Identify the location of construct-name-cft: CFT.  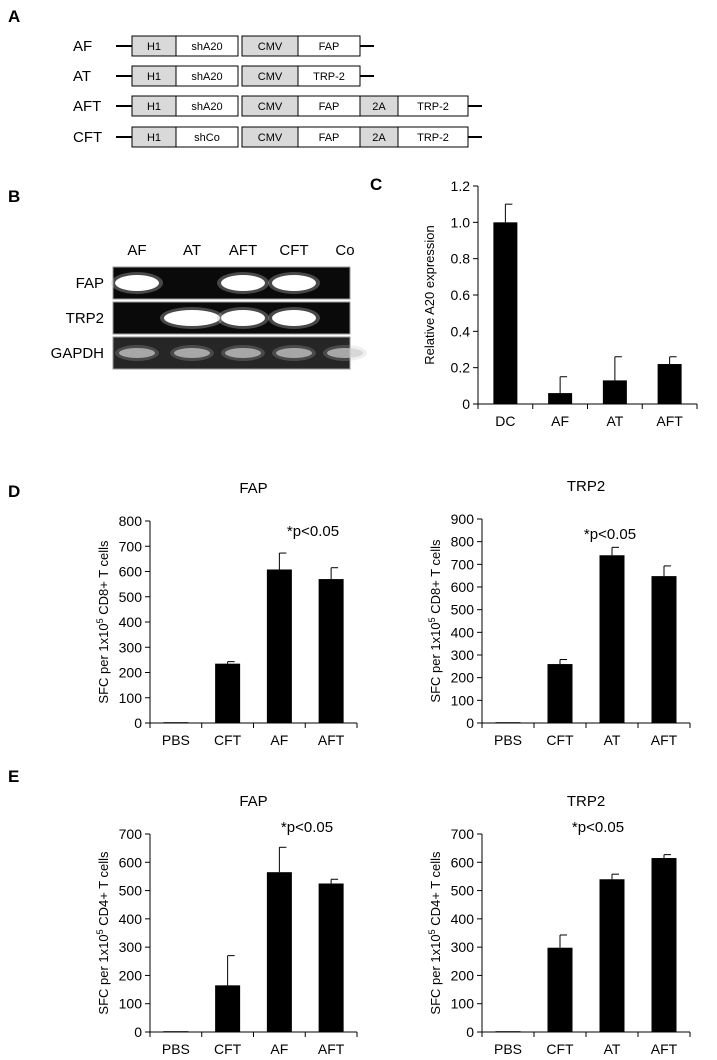
(87, 137).